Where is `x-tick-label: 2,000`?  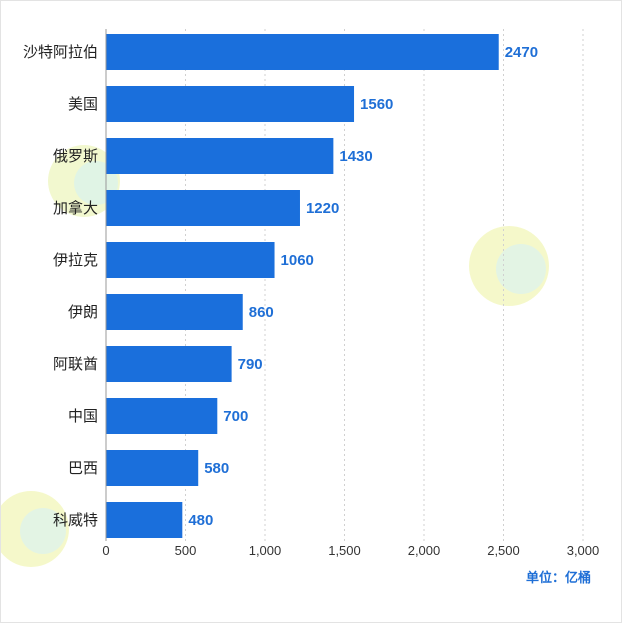 x-tick-label: 2,000 is located at coordinates (424, 550).